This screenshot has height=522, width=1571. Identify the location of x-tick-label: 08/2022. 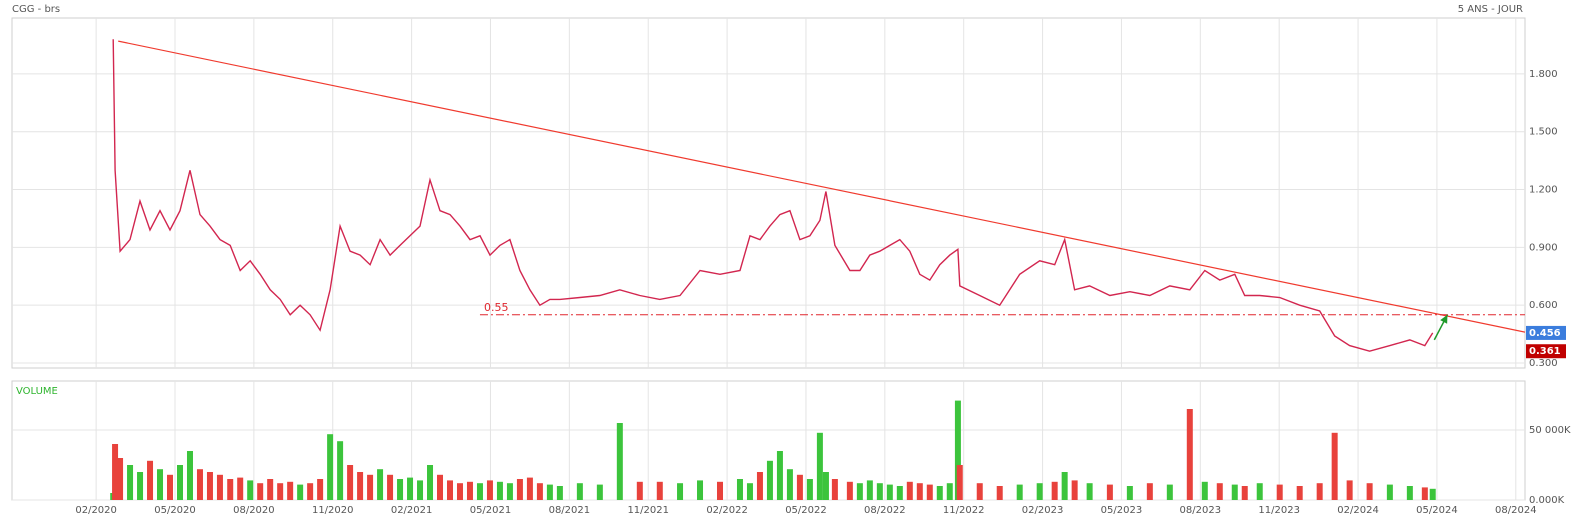
(885, 510).